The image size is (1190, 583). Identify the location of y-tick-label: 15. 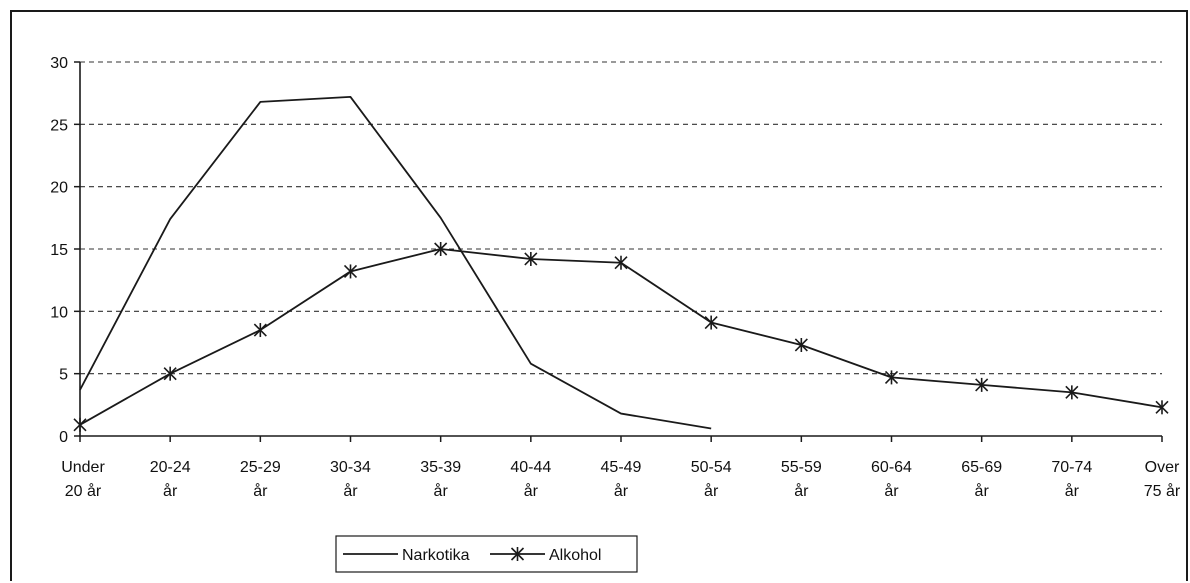
(59, 250).